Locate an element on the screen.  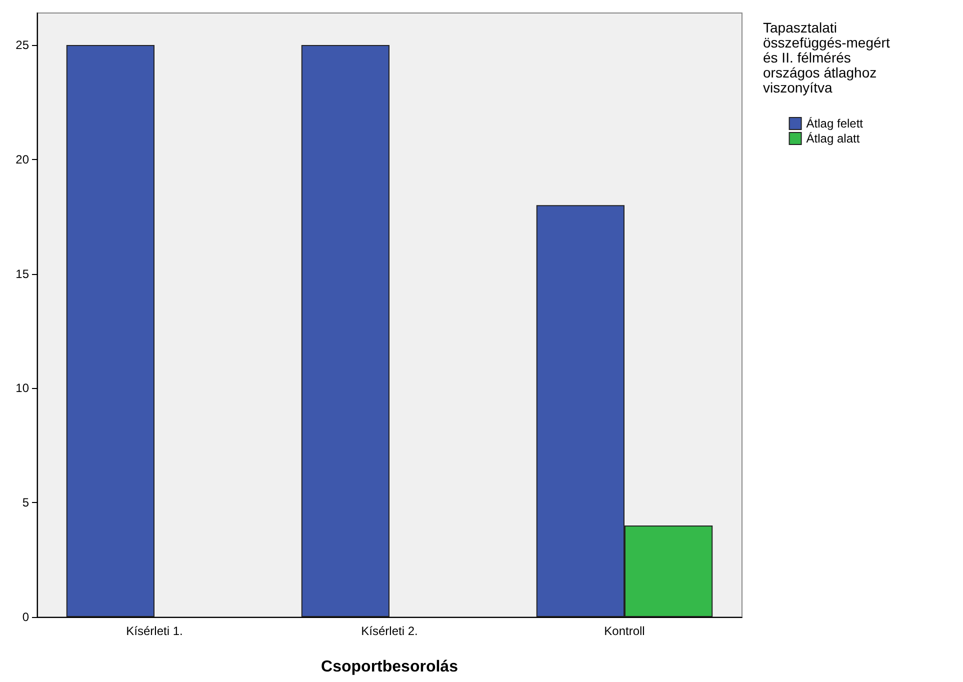
y-tick-label: 10 is located at coordinates (23, 388).